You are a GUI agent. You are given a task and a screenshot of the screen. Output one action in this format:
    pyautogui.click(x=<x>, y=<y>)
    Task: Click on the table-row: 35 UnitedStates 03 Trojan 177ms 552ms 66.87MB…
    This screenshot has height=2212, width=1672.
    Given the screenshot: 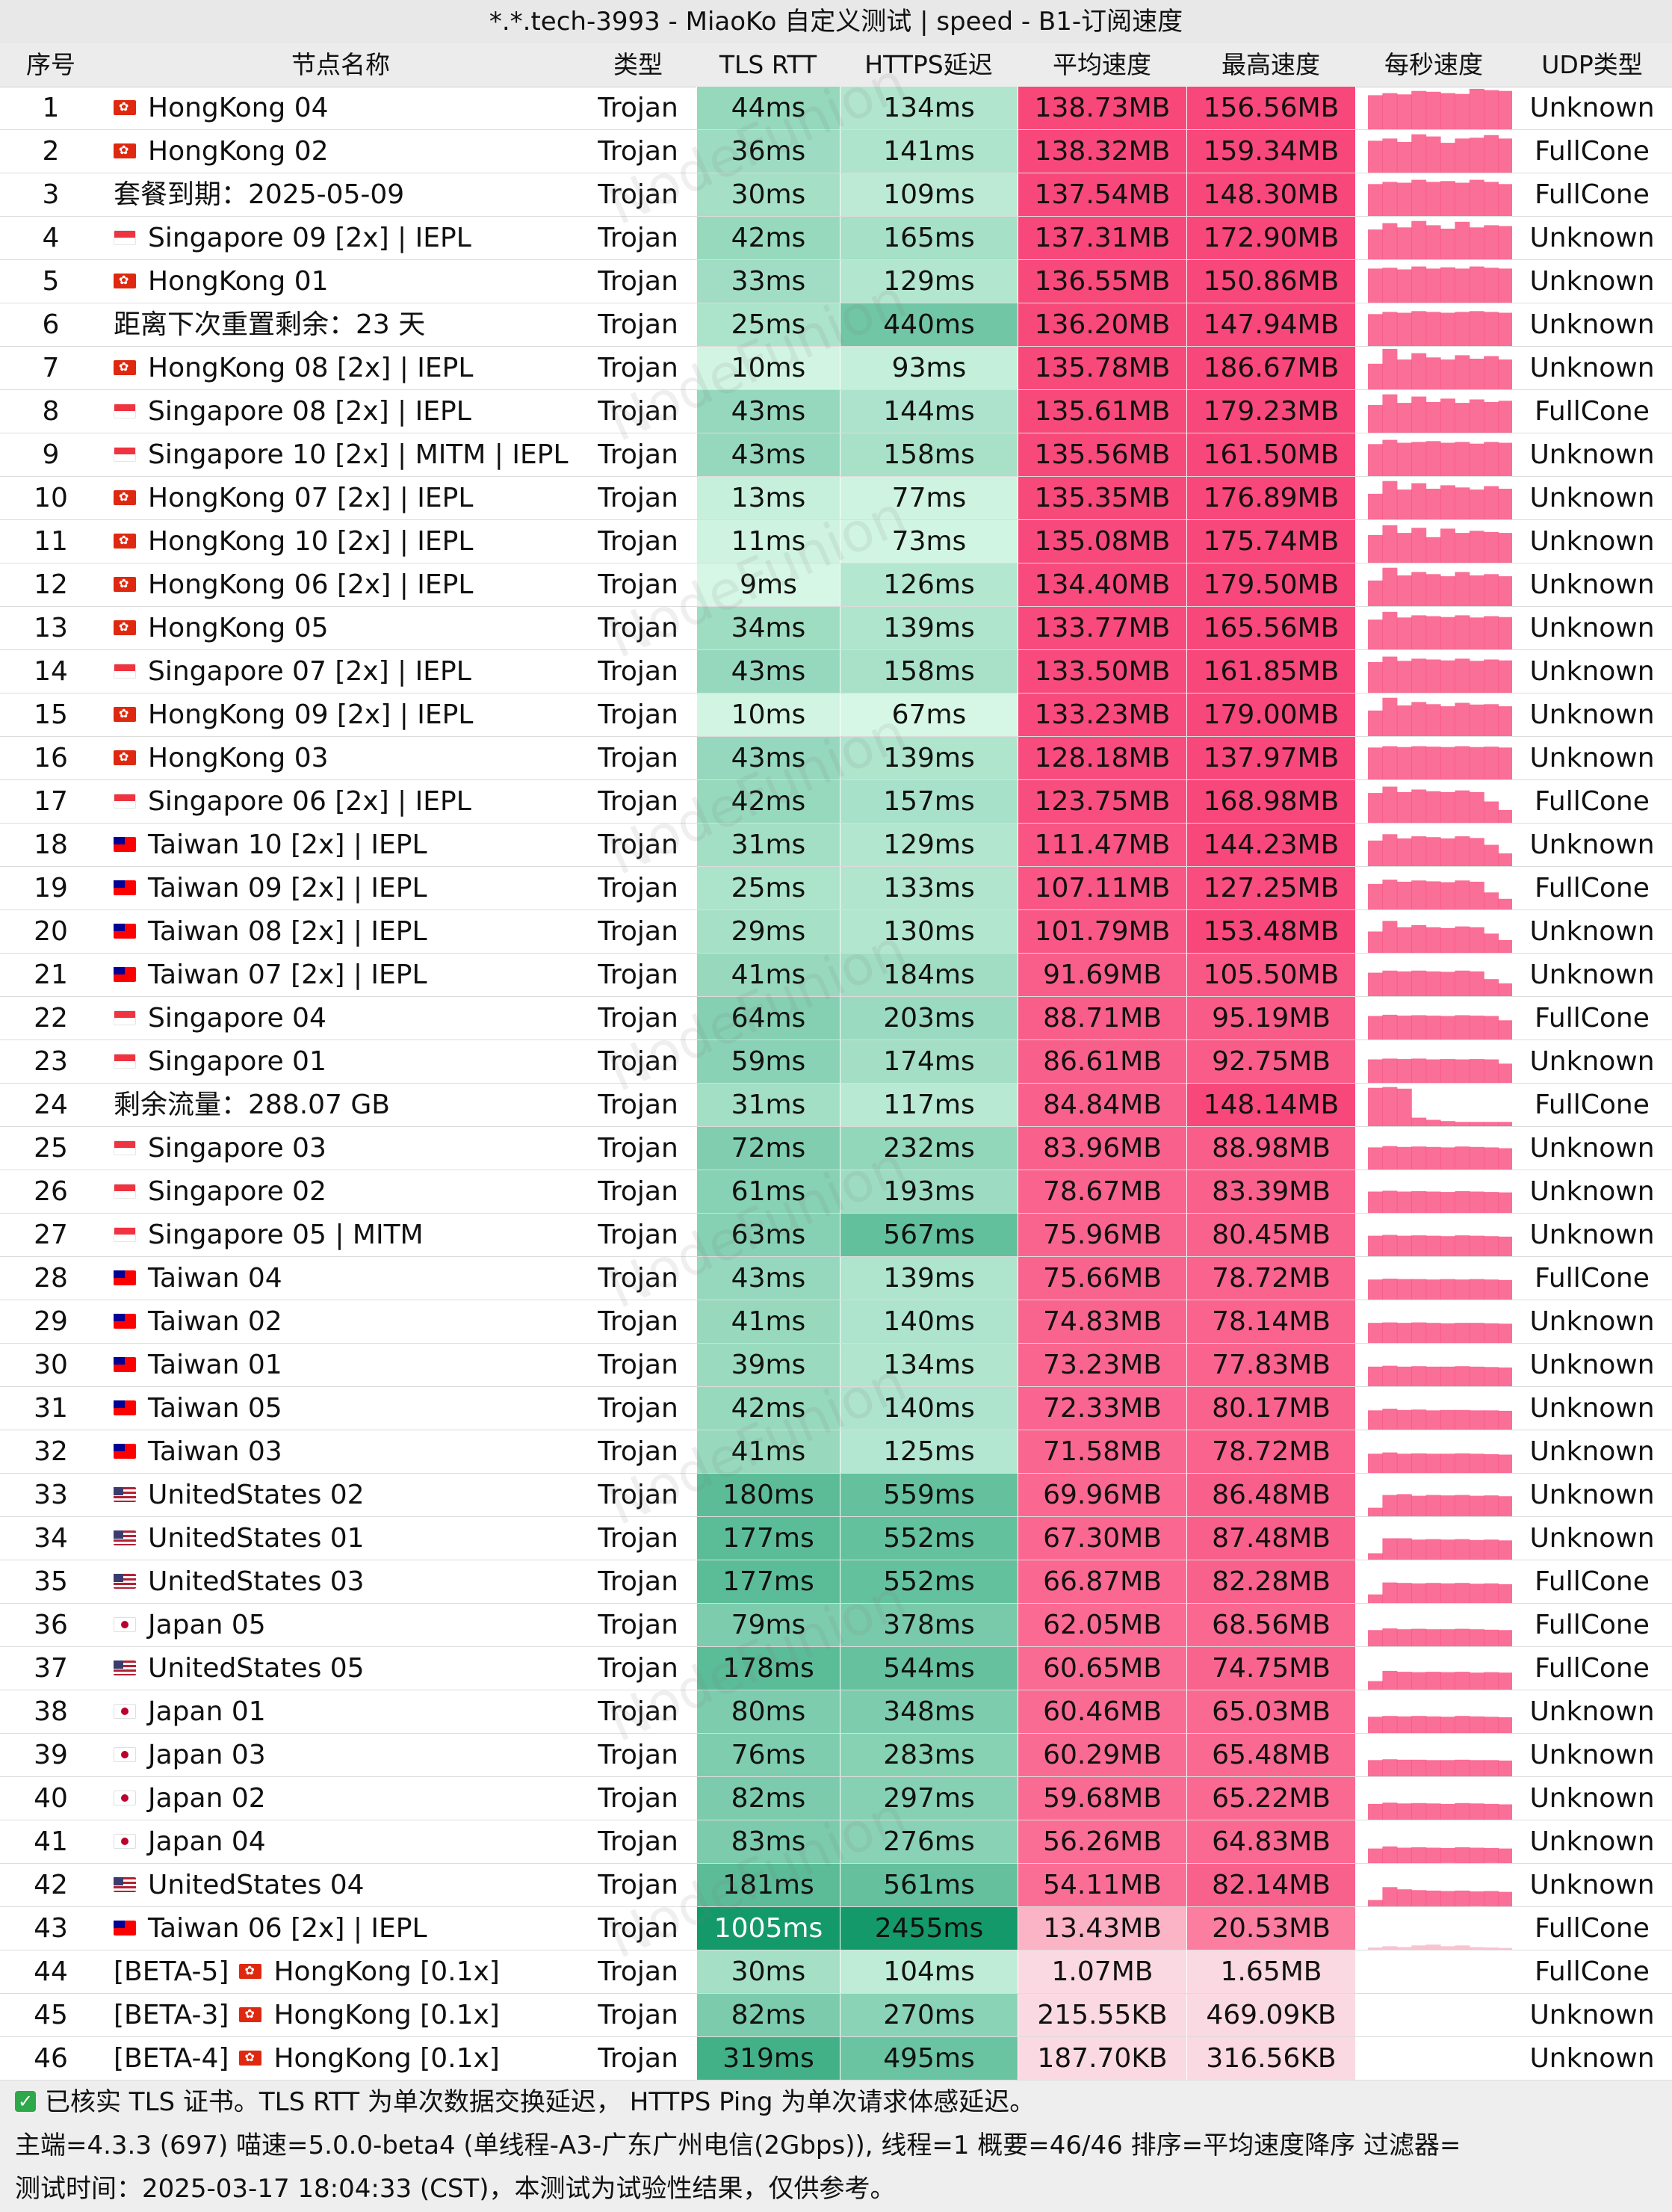 What is the action you would take?
    pyautogui.click(x=836, y=1582)
    